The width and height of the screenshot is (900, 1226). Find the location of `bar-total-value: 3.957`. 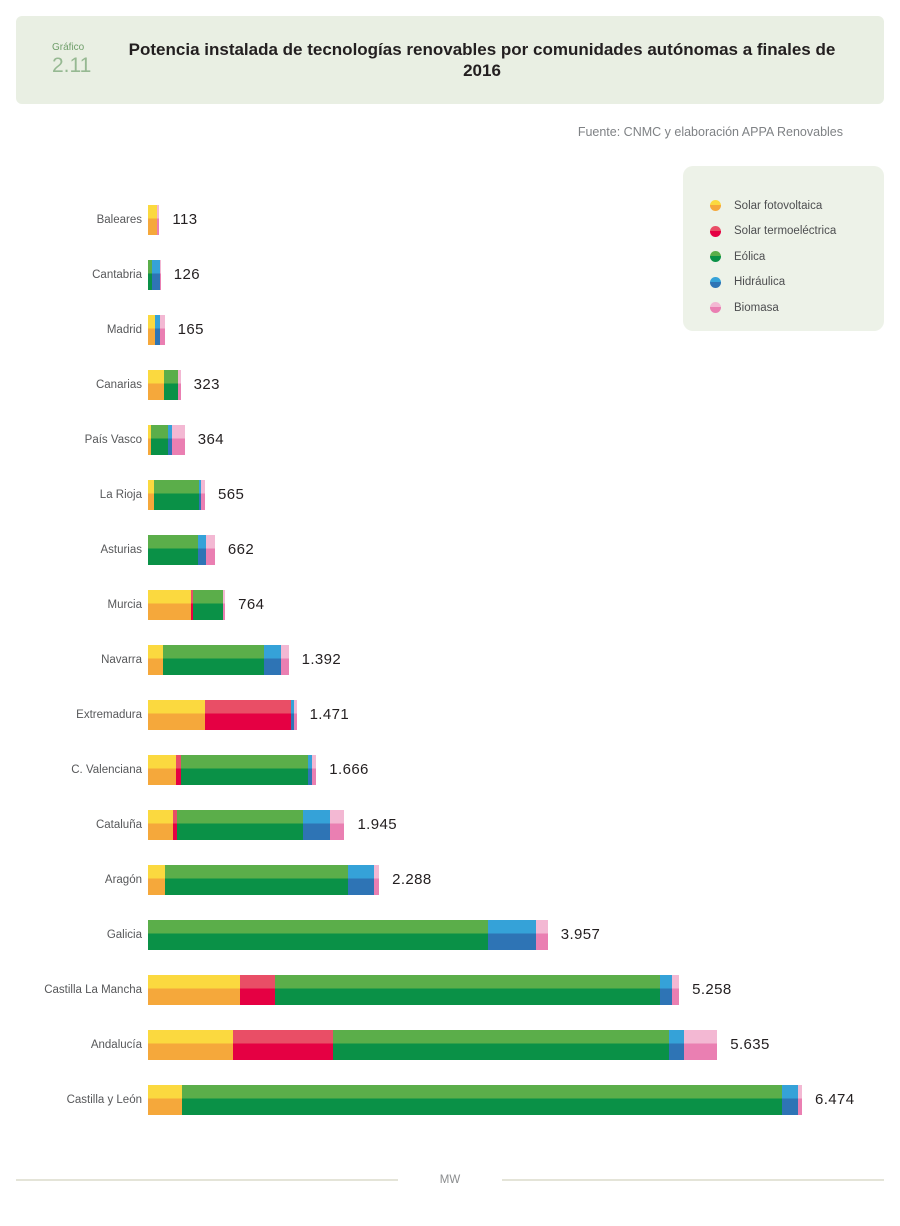

bar-total-value: 3.957 is located at coordinates (580, 934).